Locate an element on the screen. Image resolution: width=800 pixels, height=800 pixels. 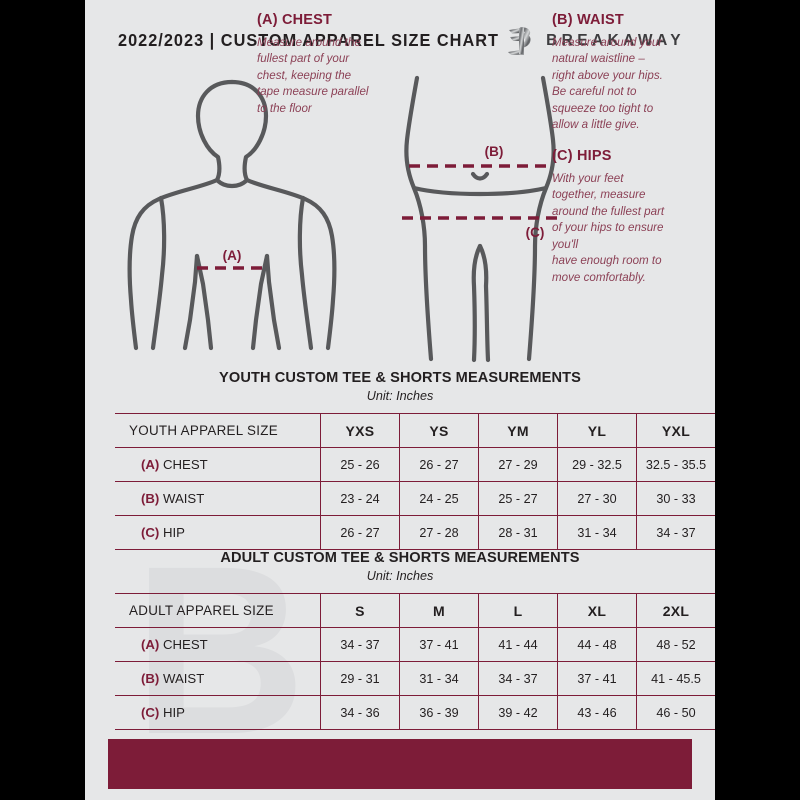
youth-unit-label: Unit: Inches is located at coordinates (400, 396).